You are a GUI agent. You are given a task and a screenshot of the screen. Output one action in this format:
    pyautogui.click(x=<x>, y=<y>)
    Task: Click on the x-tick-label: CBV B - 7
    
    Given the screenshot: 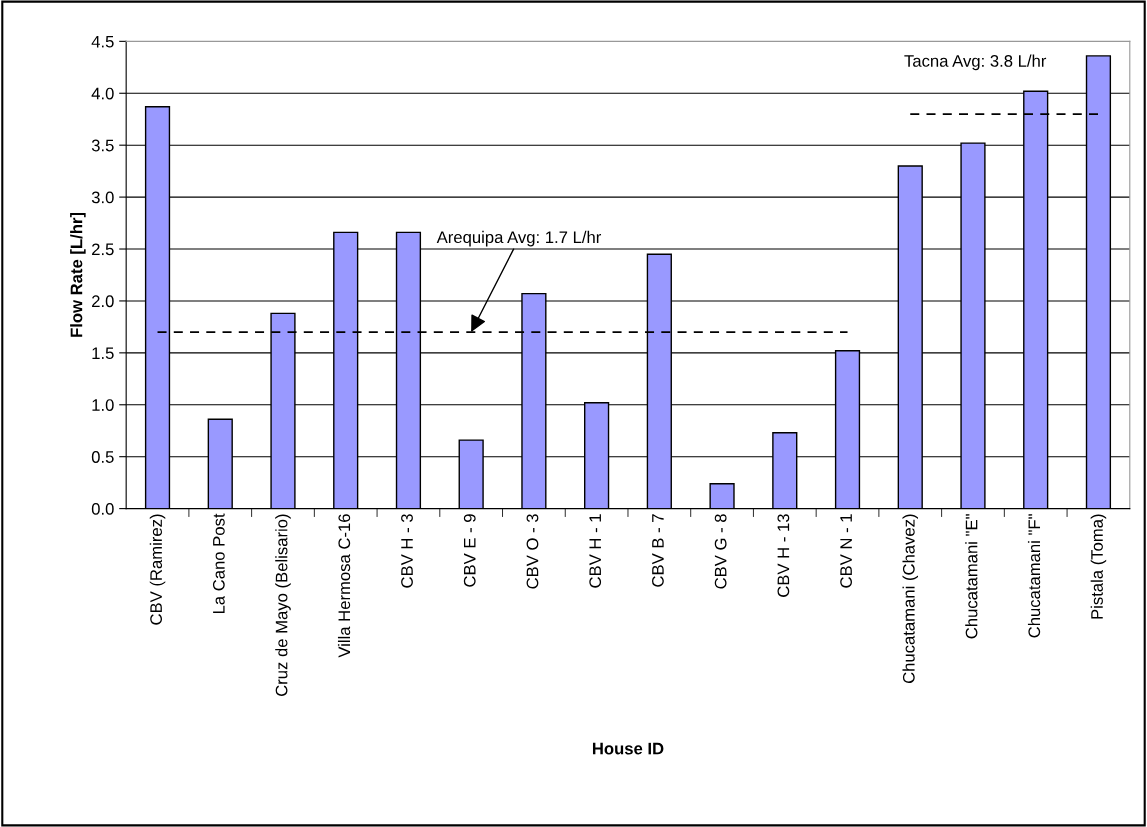 What is the action you would take?
    pyautogui.click(x=658, y=550)
    